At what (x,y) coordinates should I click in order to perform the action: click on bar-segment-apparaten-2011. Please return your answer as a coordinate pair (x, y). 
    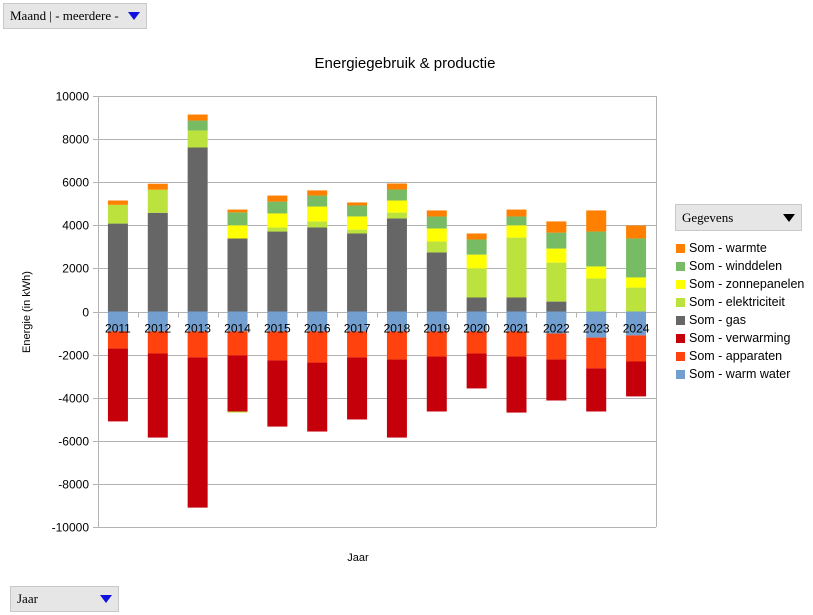
    Looking at the image, I should click on (117, 340).